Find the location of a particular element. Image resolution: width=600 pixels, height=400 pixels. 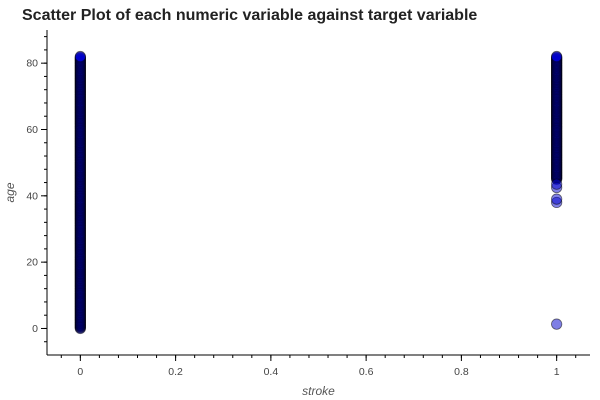

y-tick-label: 80 is located at coordinates (32, 64).